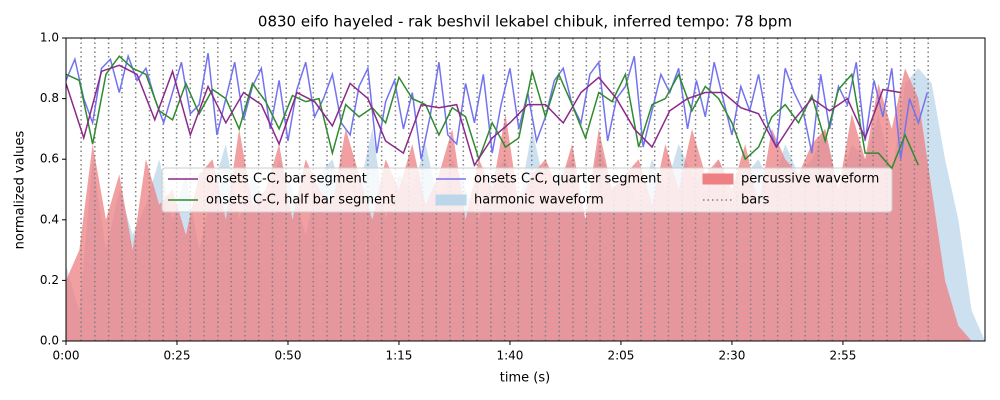  Describe the element at coordinates (49, 159) in the screenshot. I see `y-tick-label: 0.6` at that location.